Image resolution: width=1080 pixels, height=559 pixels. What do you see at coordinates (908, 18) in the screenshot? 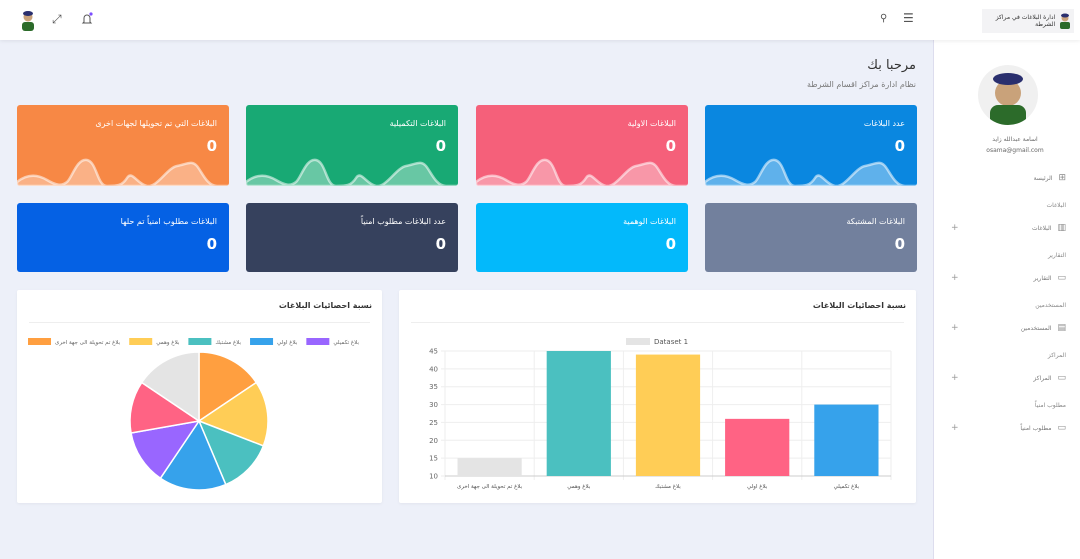
I see `menu-icon: ☰` at bounding box center [908, 18].